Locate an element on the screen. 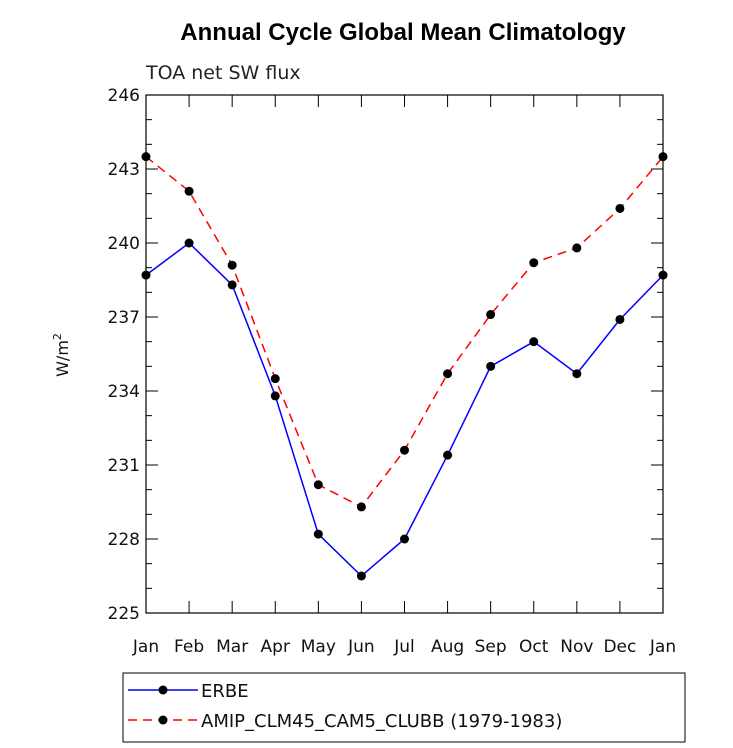 Image resolution: width=733 pixels, height=748 pixels. y-tick-label: 234 is located at coordinates (124, 392).